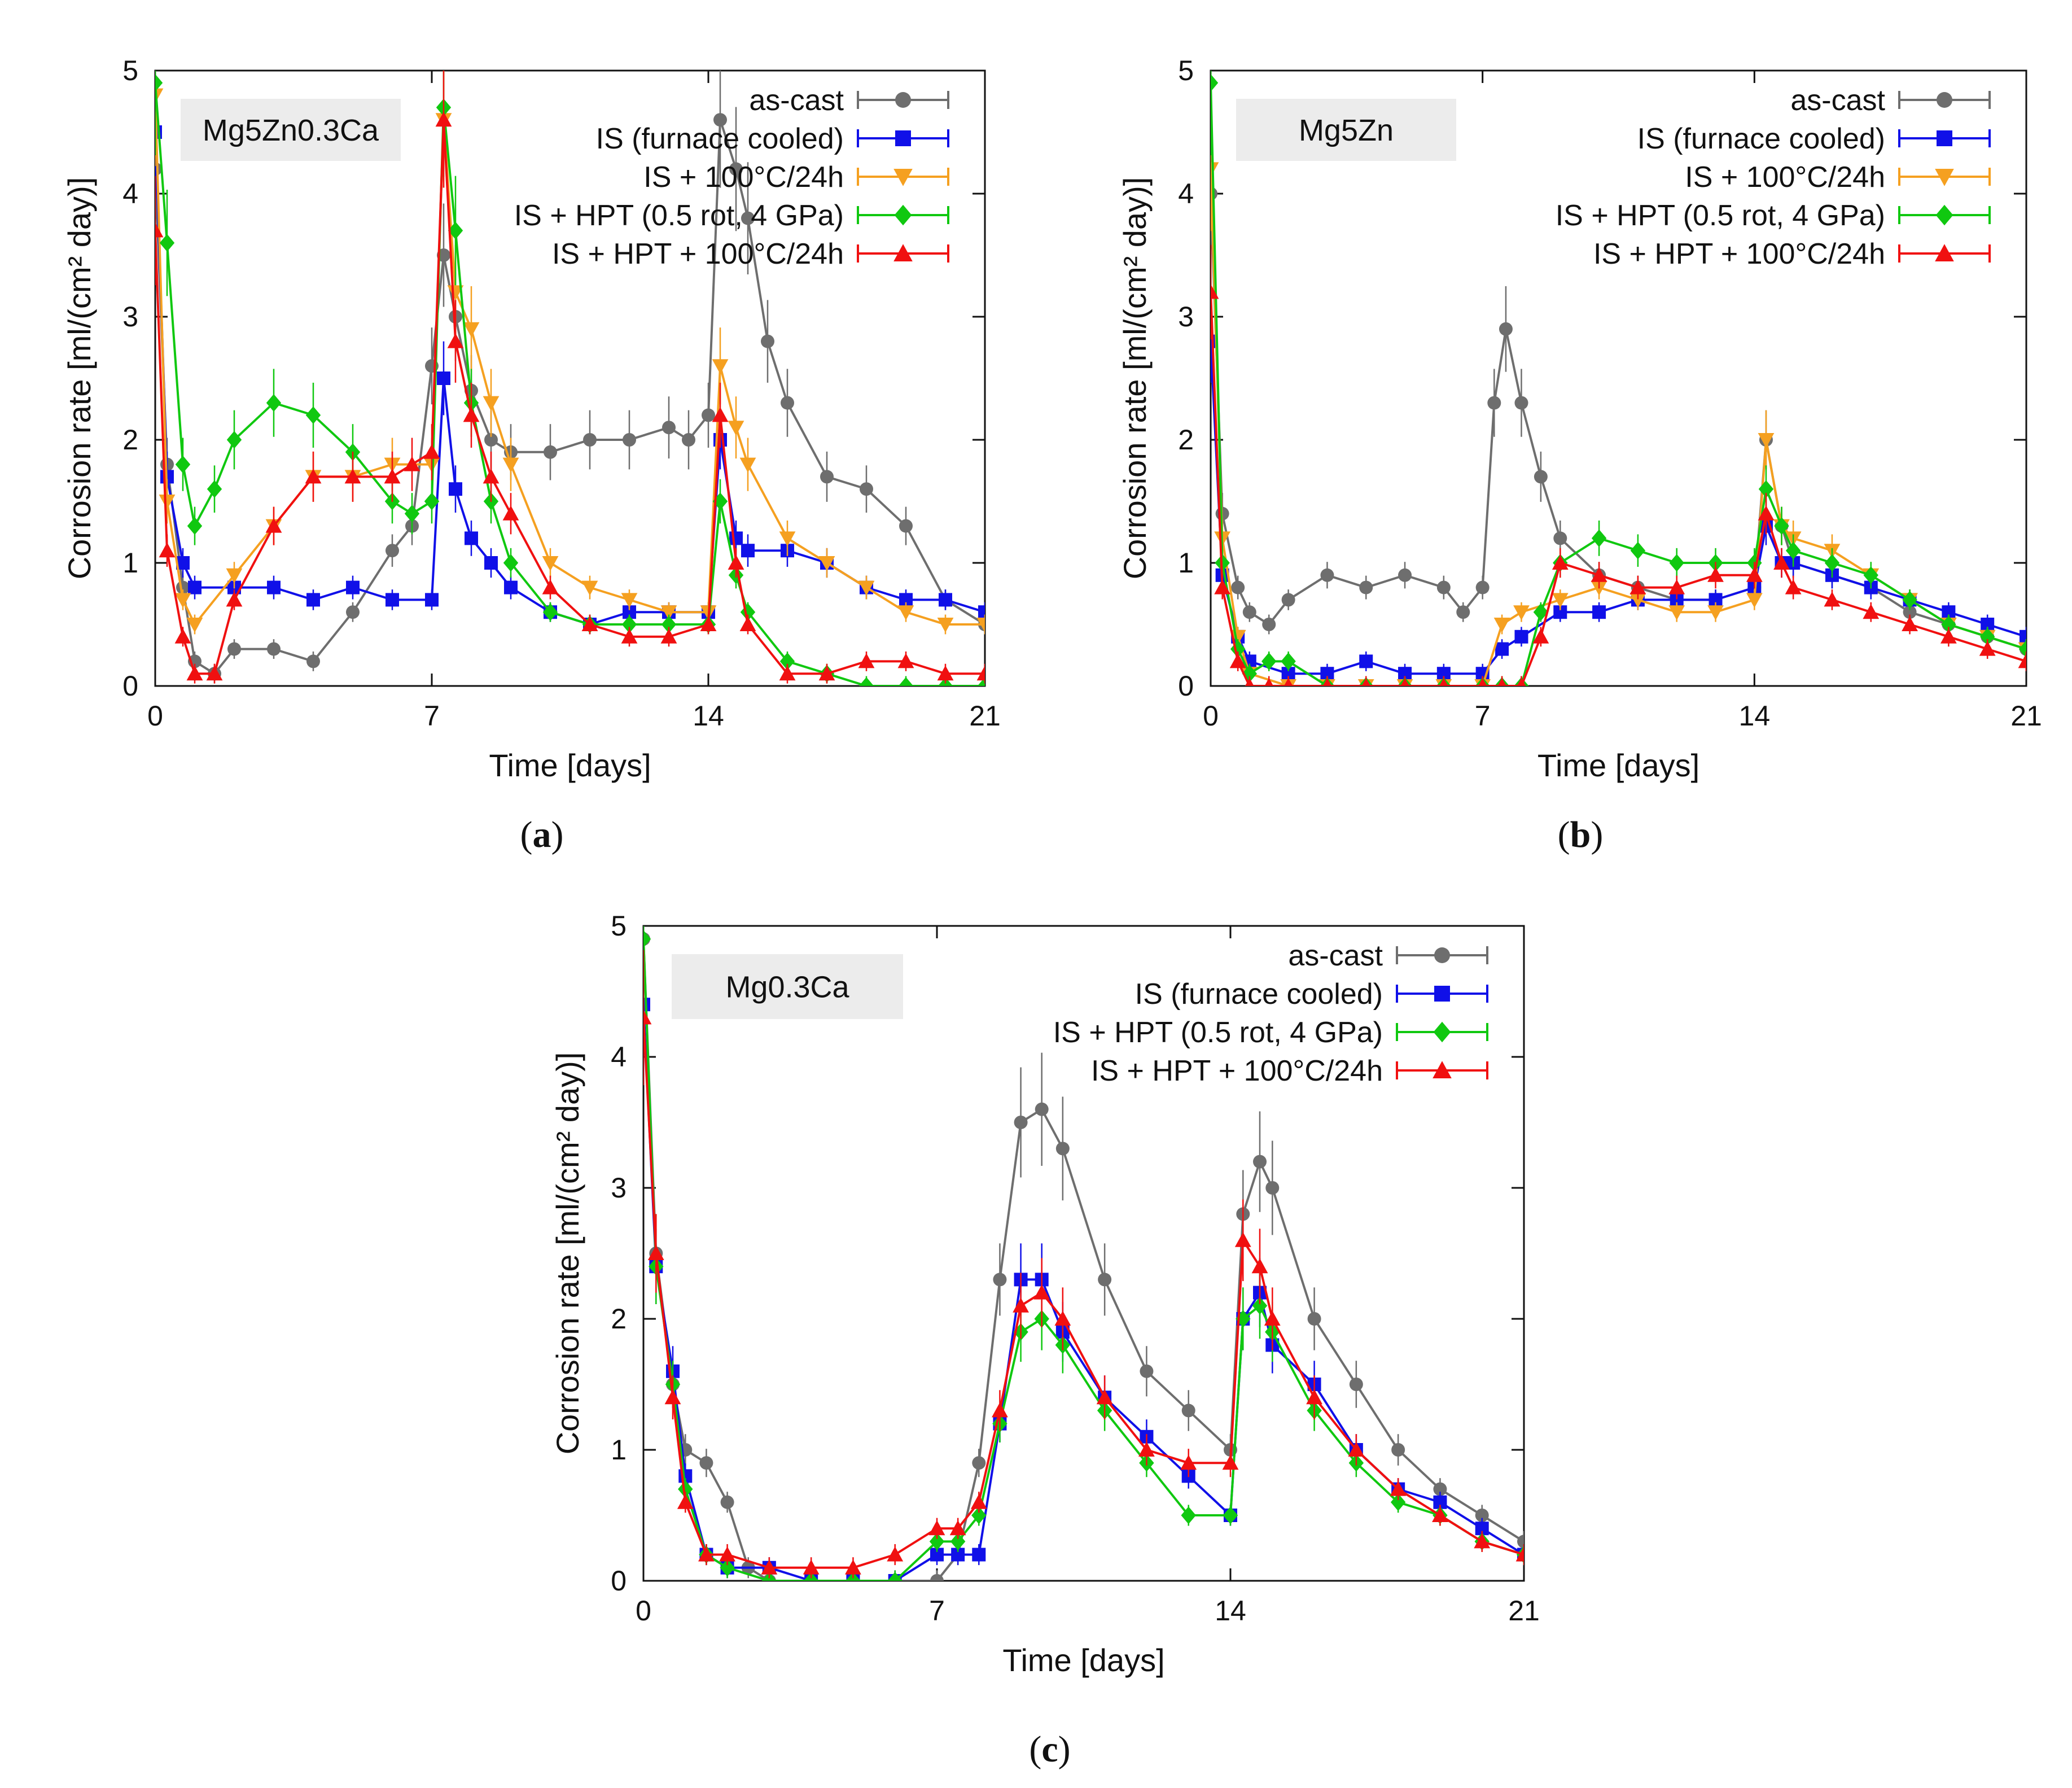  What do you see at coordinates (743, 178) in the screenshot?
I see `legend-label: IS + 100°C/24h` at bounding box center [743, 178].